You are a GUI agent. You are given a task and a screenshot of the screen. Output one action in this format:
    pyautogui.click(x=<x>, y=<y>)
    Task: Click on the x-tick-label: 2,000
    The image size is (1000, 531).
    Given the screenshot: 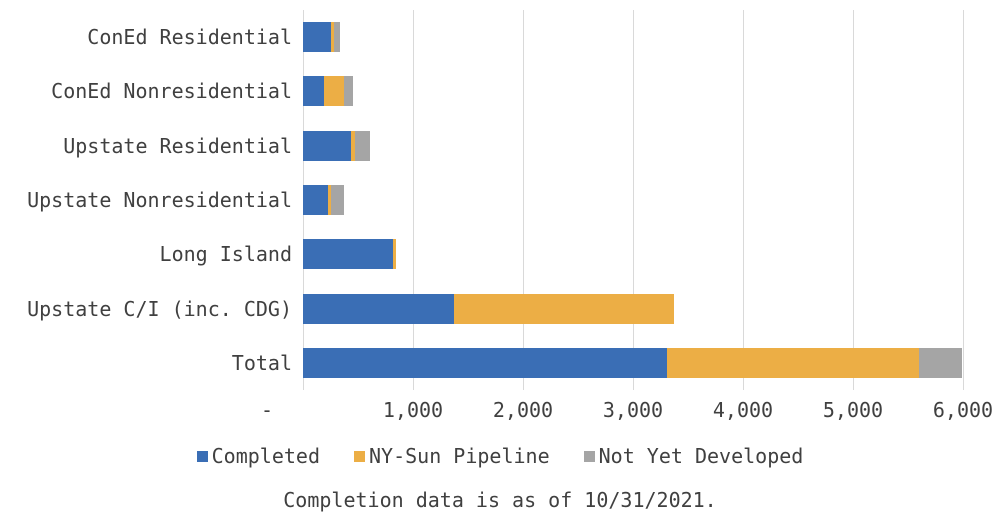 What is the action you would take?
    pyautogui.click(x=523, y=410)
    